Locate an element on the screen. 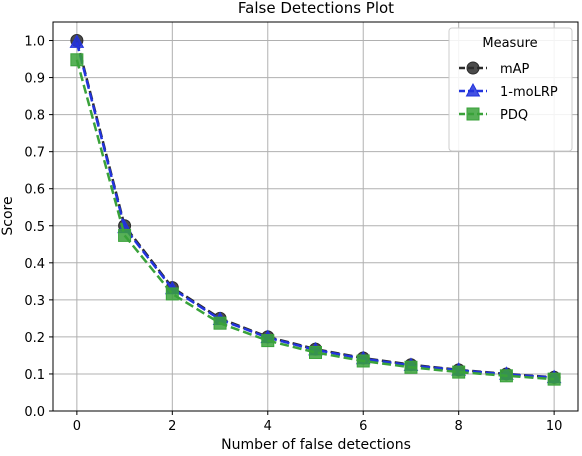 The height and width of the screenshot is (456, 582). x-axis-label: Number of false detections is located at coordinates (316, 445).